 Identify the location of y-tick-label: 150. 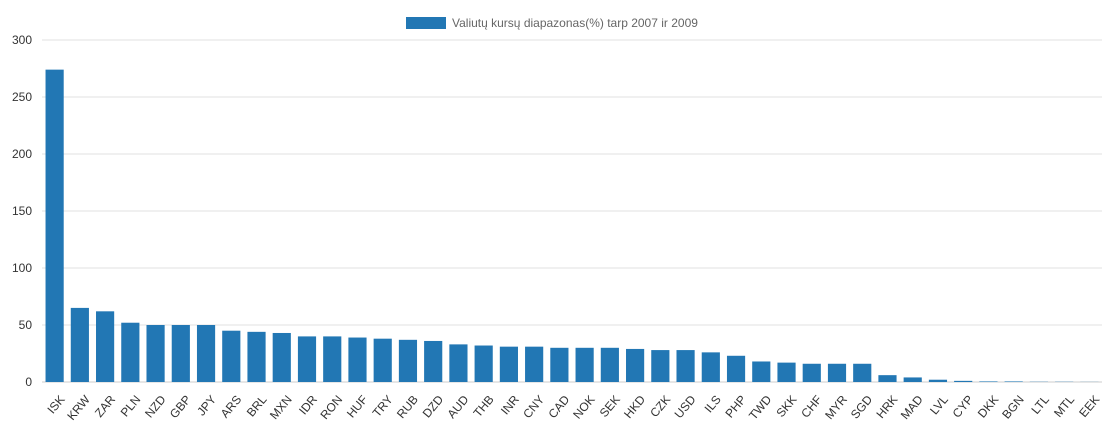
(22, 211).